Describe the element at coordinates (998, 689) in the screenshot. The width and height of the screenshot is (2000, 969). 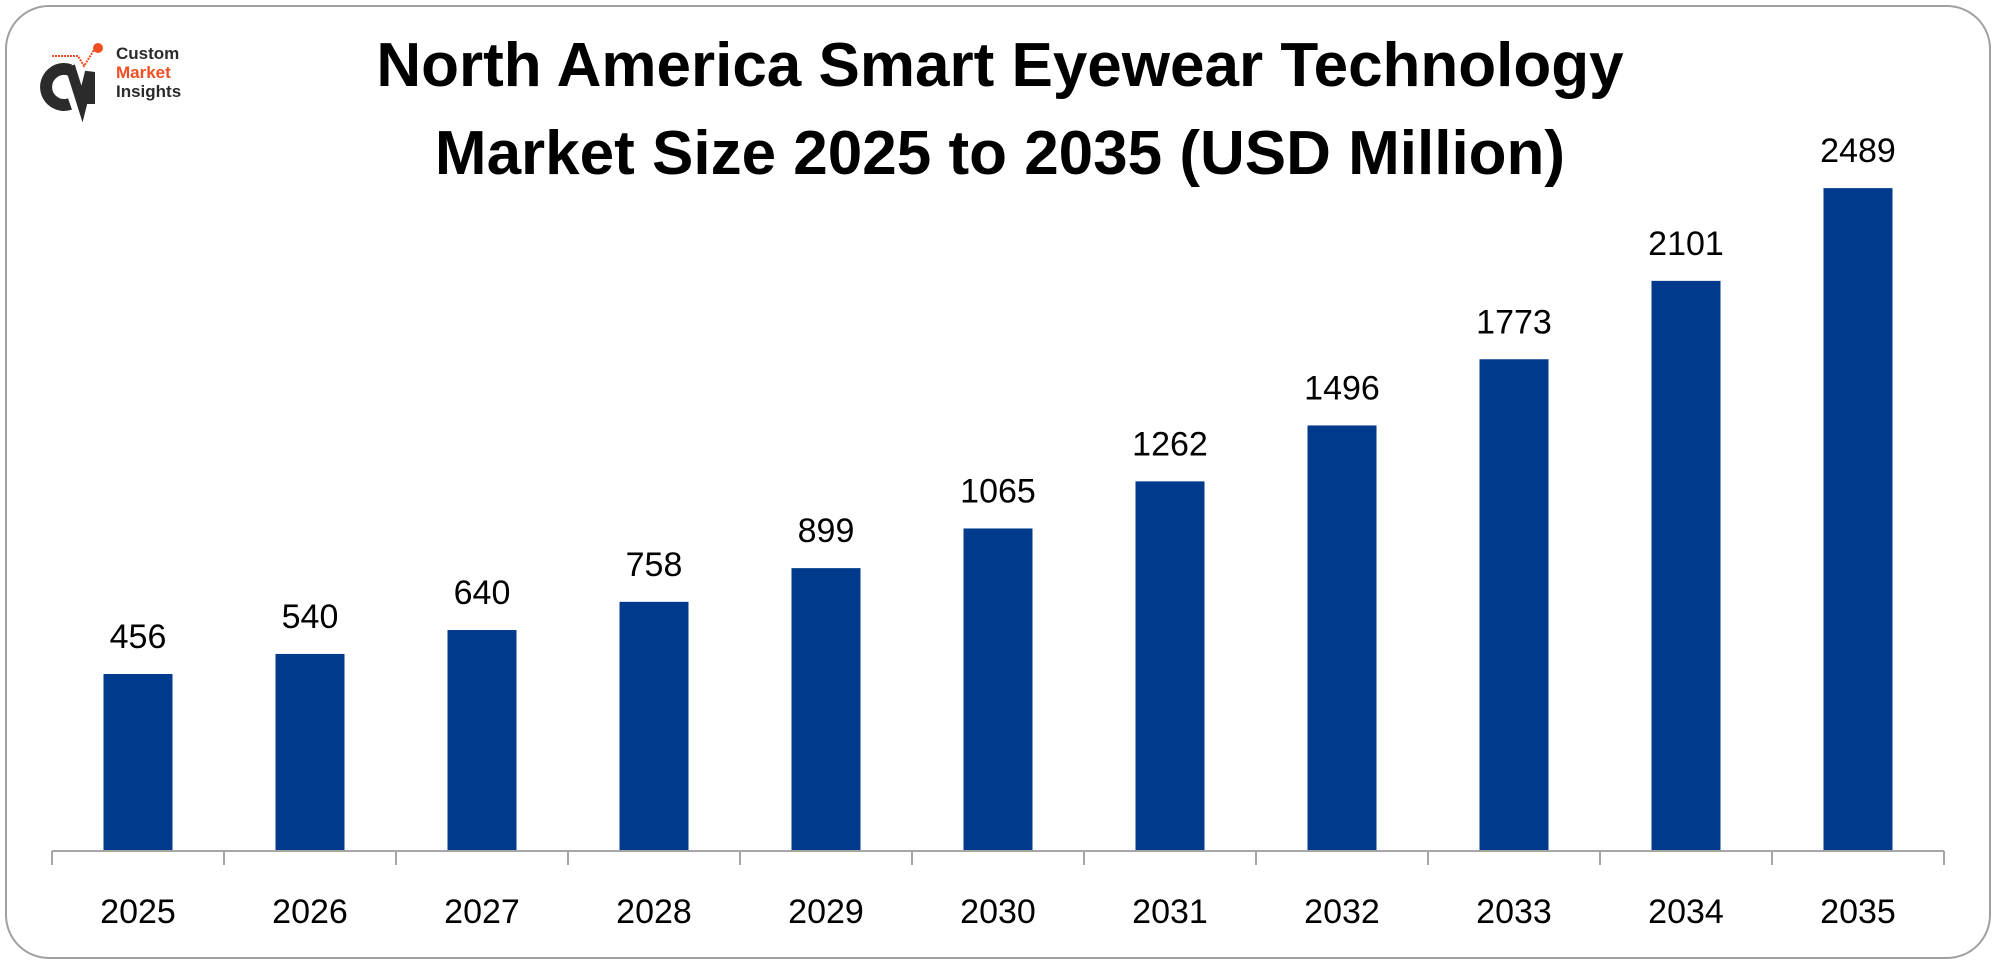
I see `bar-2030` at that location.